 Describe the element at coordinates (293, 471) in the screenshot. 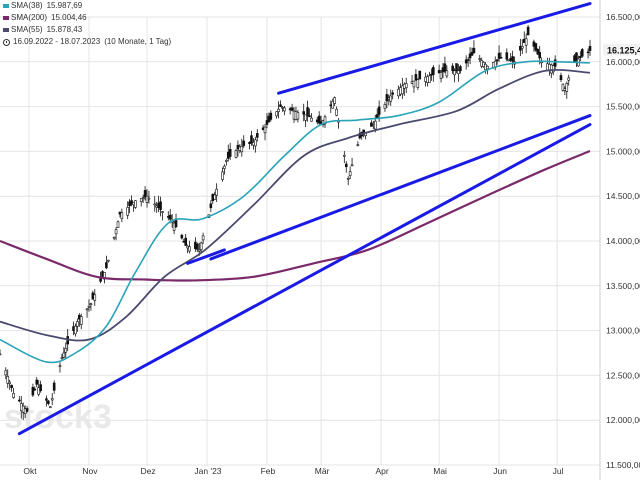

I see `x-axis: Okt Nov Dez Jan '23 Feb Mär Apr Mai Jun Jul` at that location.